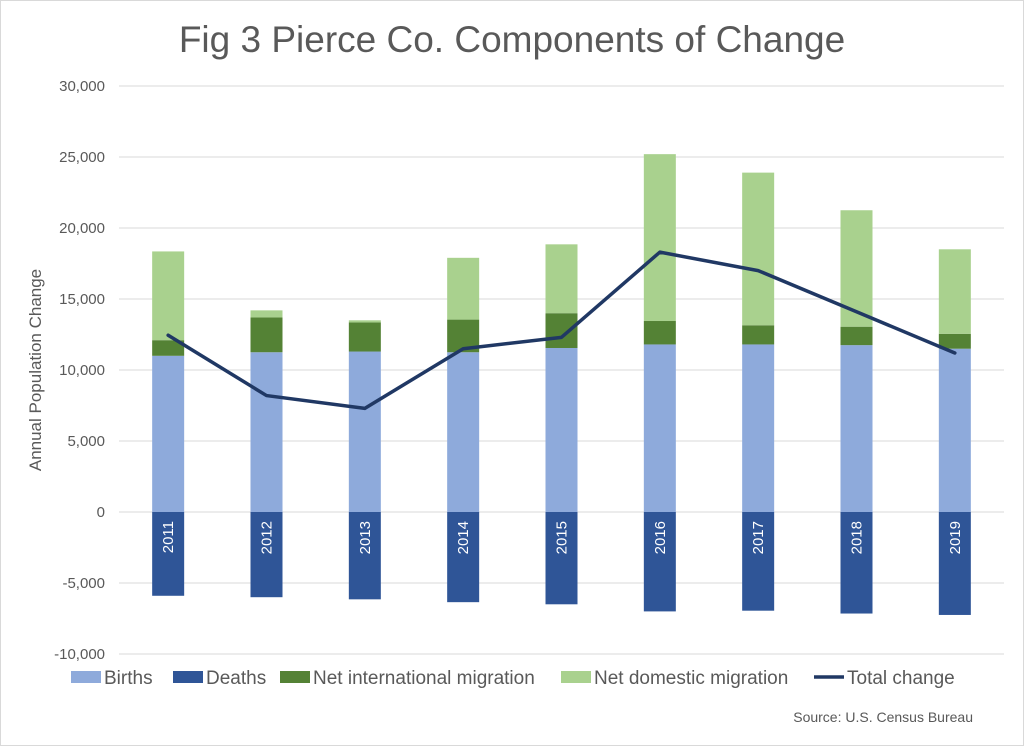 The image size is (1024, 746). Describe the element at coordinates (659, 562) in the screenshot. I see `bar-deaths-2016` at that location.